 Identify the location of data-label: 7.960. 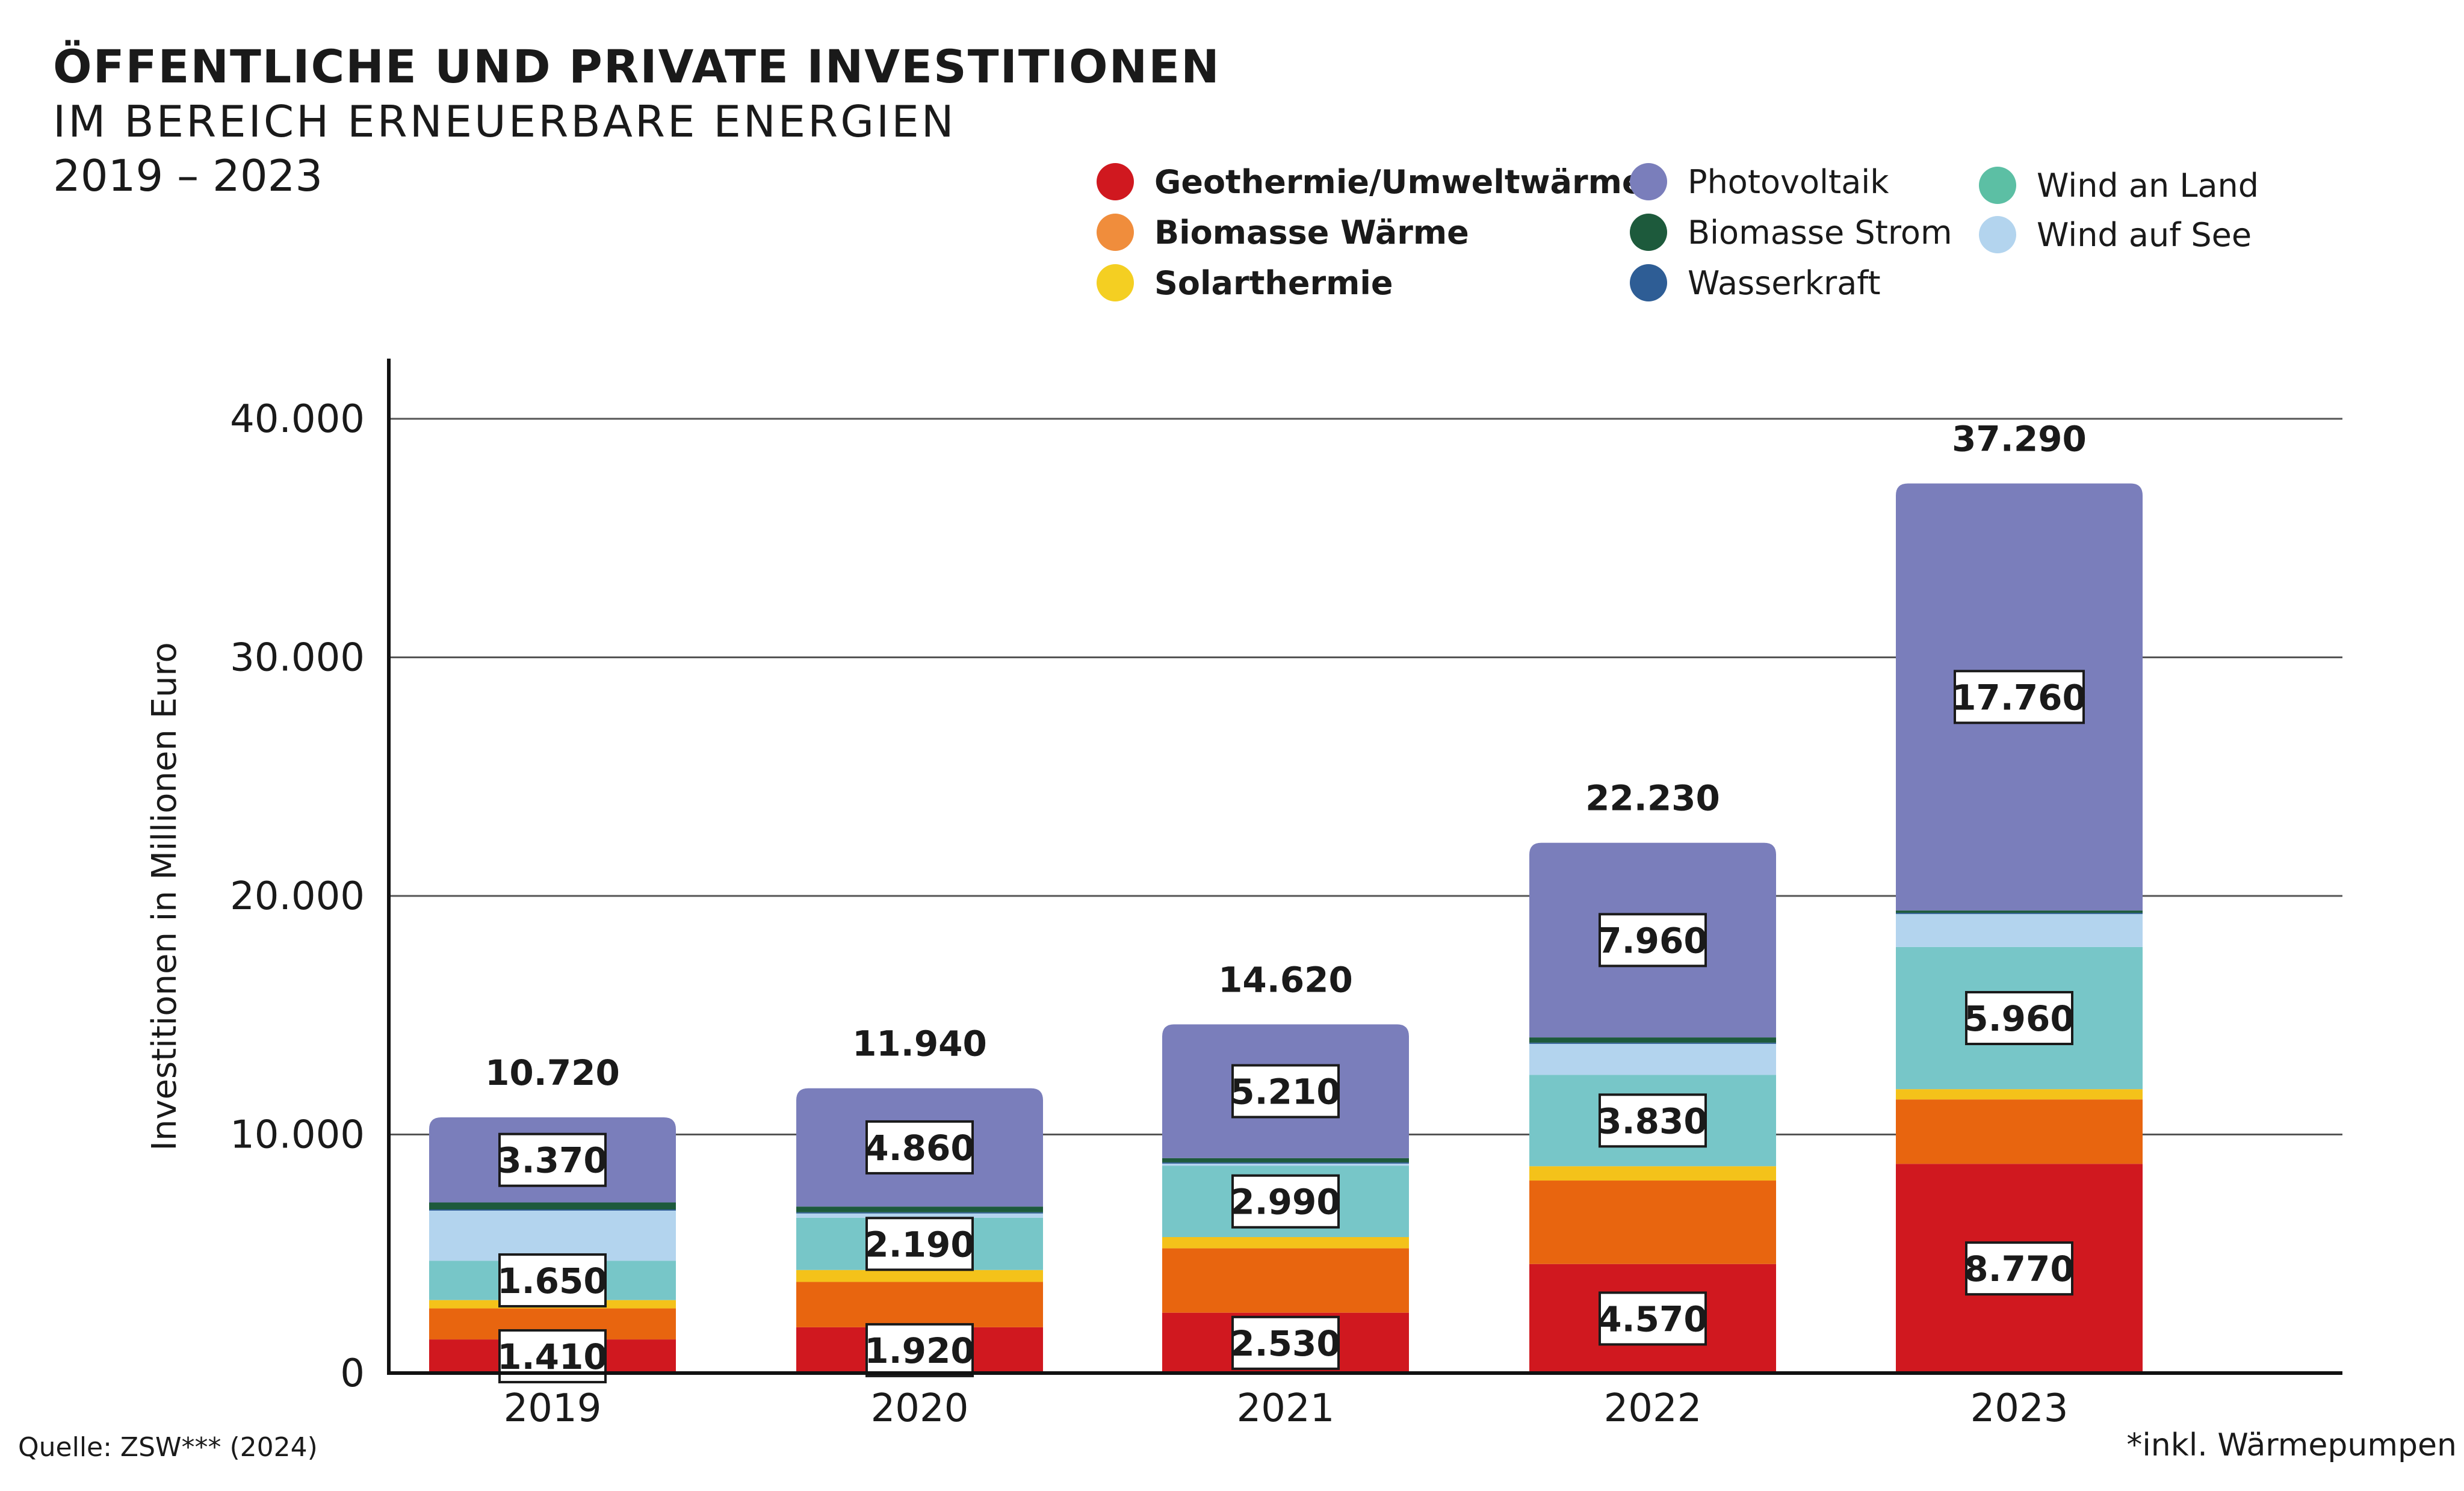
(1652, 940).